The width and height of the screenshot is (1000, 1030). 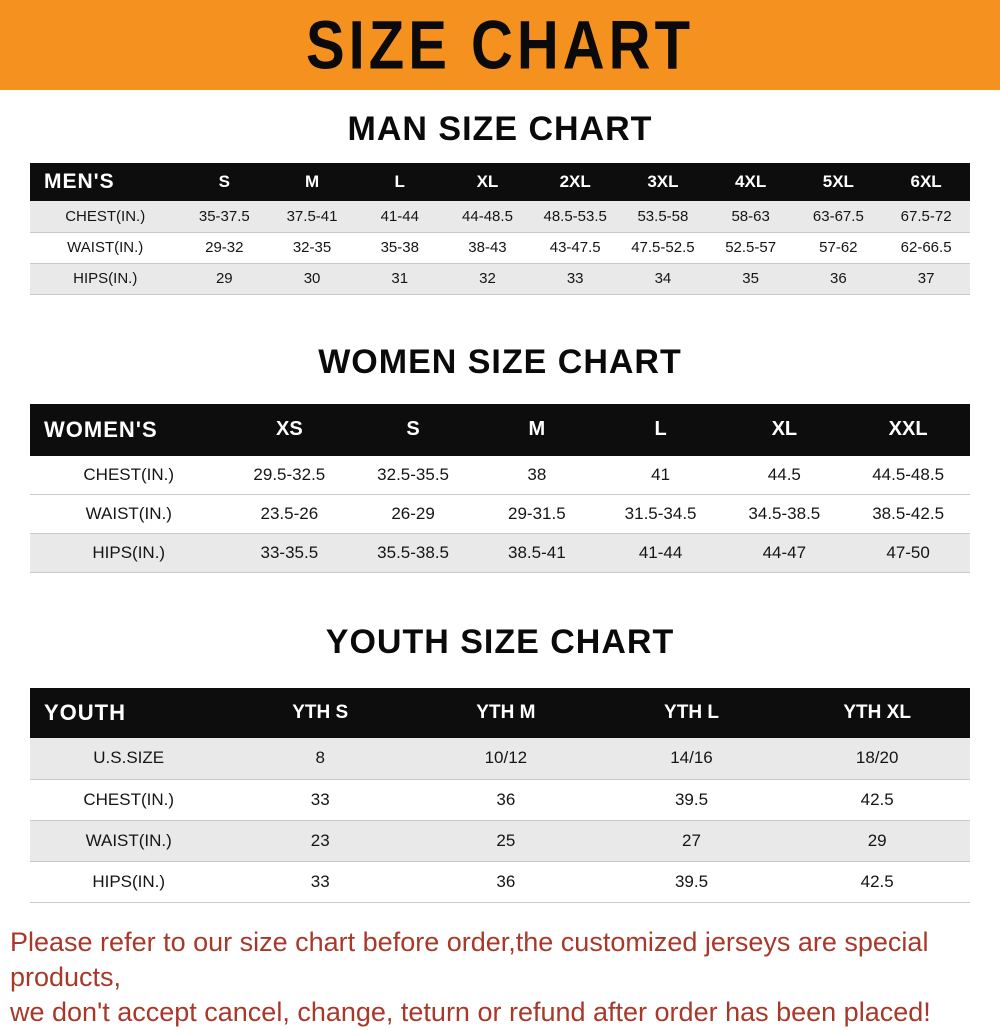 What do you see at coordinates (506, 758) in the screenshot?
I see `size-cell: 10/12` at bounding box center [506, 758].